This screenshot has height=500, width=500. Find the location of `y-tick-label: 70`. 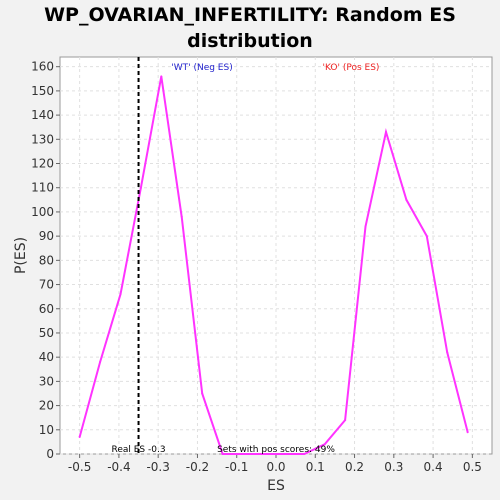

y-tick-label: 70 is located at coordinates (46, 285).